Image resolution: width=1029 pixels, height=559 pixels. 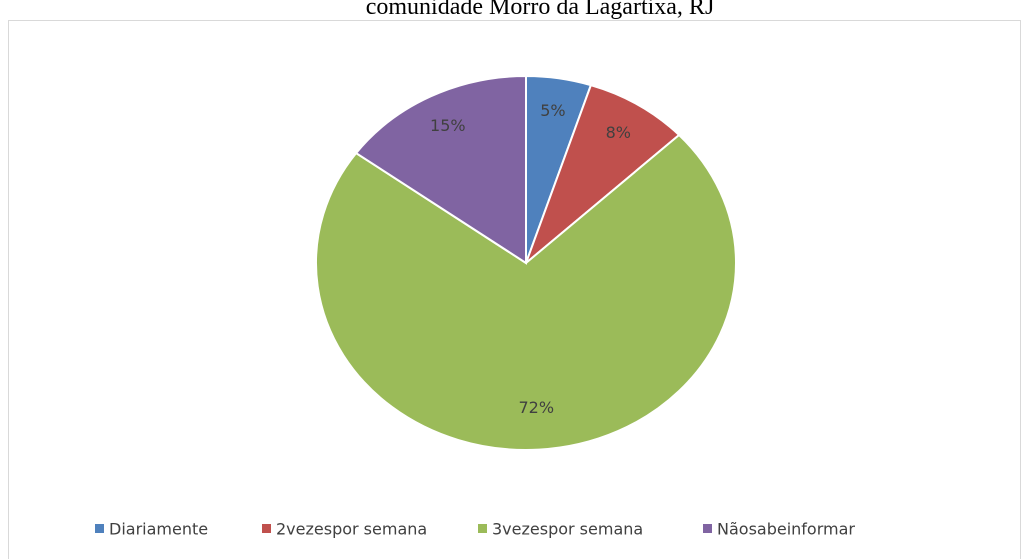 What do you see at coordinates (552, 110) in the screenshot?
I see `data-label: 5%` at bounding box center [552, 110].